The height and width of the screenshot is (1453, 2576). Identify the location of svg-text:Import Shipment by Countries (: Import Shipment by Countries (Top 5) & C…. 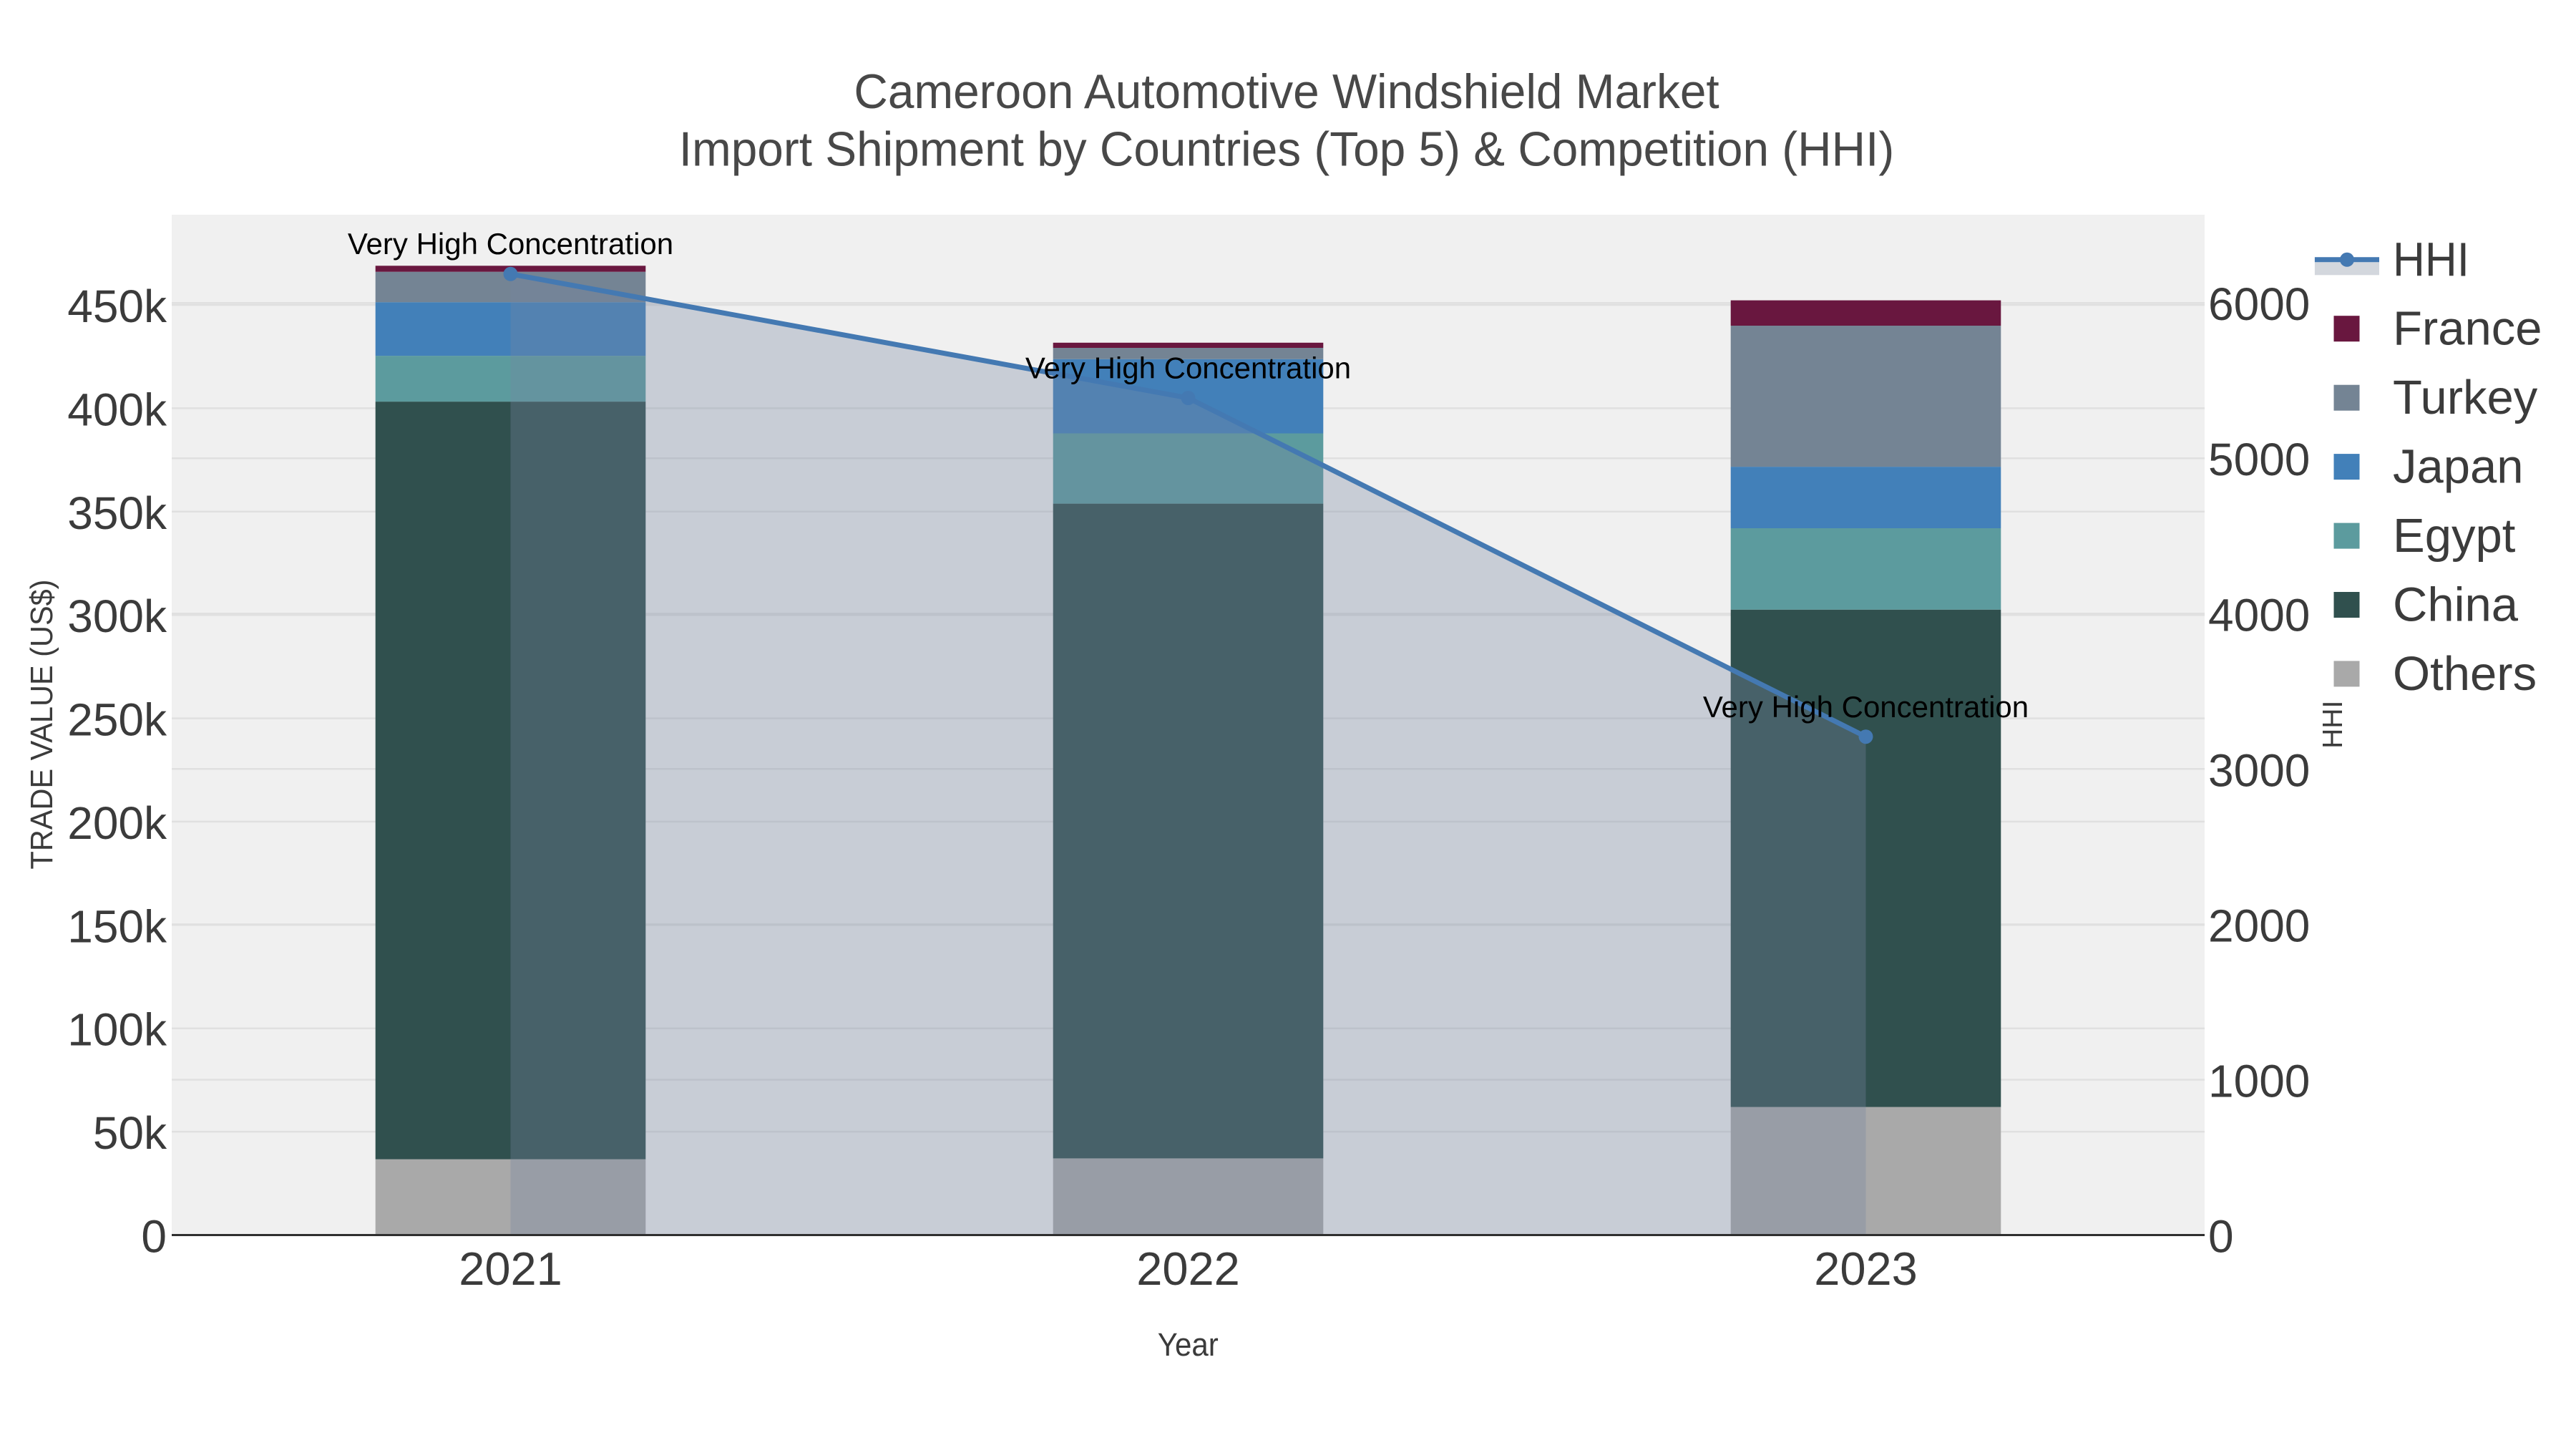
(1287, 149).